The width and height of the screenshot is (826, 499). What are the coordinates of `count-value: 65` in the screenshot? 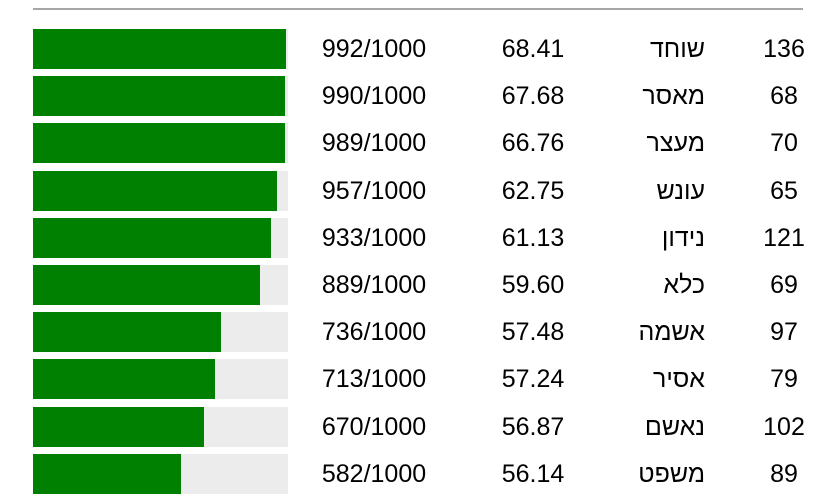 It's located at (784, 190).